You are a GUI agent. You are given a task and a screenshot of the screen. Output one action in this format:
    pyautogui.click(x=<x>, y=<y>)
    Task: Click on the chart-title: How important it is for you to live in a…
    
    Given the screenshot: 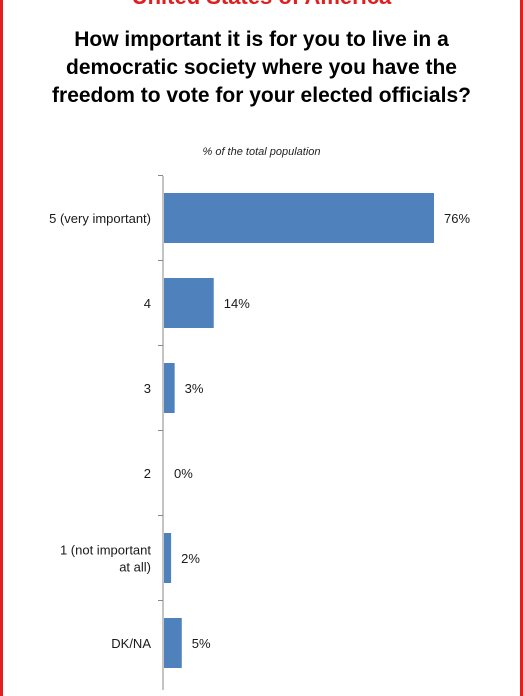 What is the action you would take?
    pyautogui.click(x=261, y=67)
    